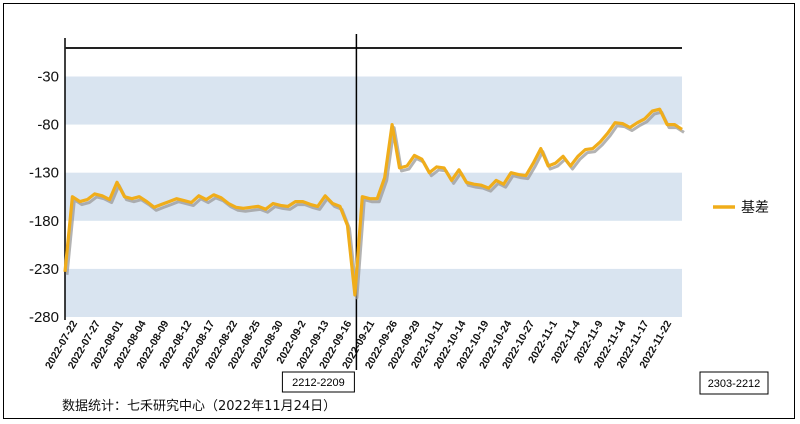 Image resolution: width=800 pixels, height=424 pixels. What do you see at coordinates (199, 406) in the screenshot?
I see `source-note: 数据统计：七禾研究中心（2022年11月24日）` at bounding box center [199, 406].